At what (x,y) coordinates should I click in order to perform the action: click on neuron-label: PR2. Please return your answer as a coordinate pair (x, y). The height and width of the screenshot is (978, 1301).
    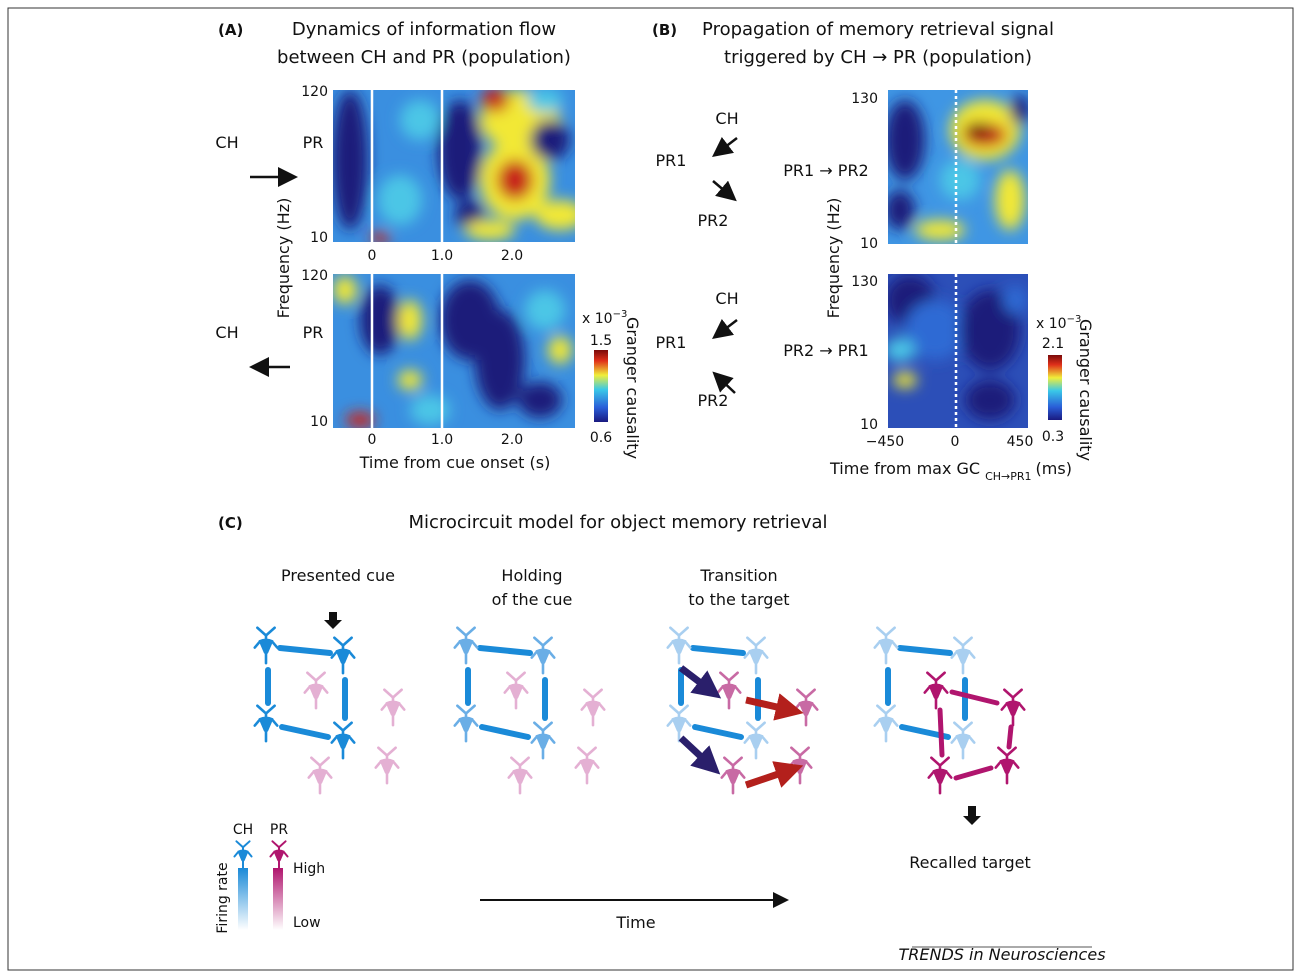
    Looking at the image, I should click on (713, 400).